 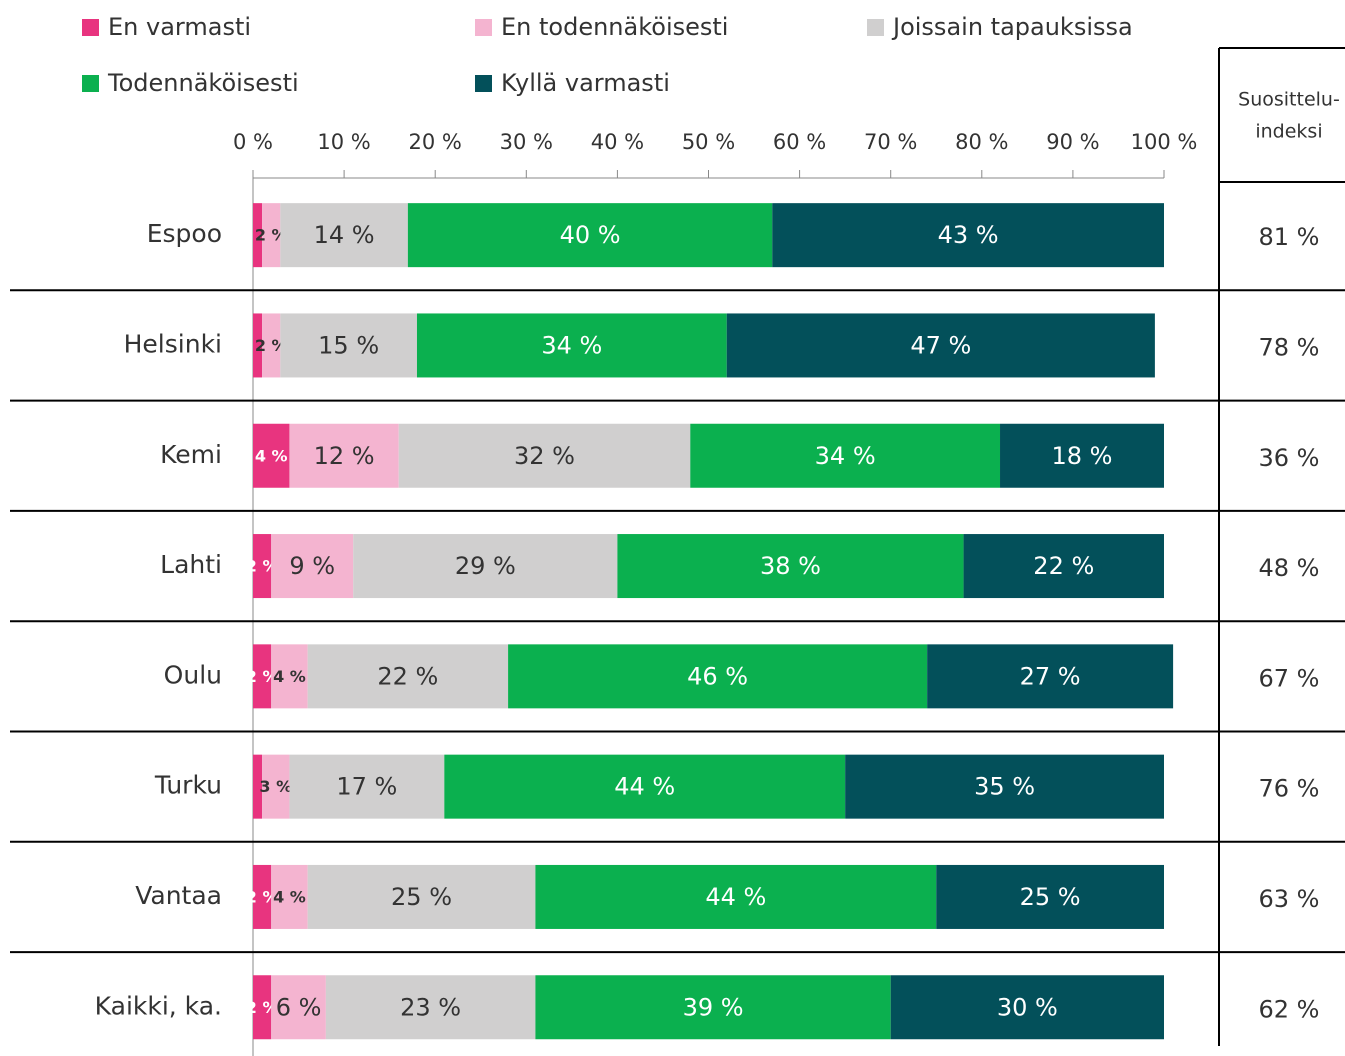 I want to click on data-label: 29 %, so click(x=485, y=566).